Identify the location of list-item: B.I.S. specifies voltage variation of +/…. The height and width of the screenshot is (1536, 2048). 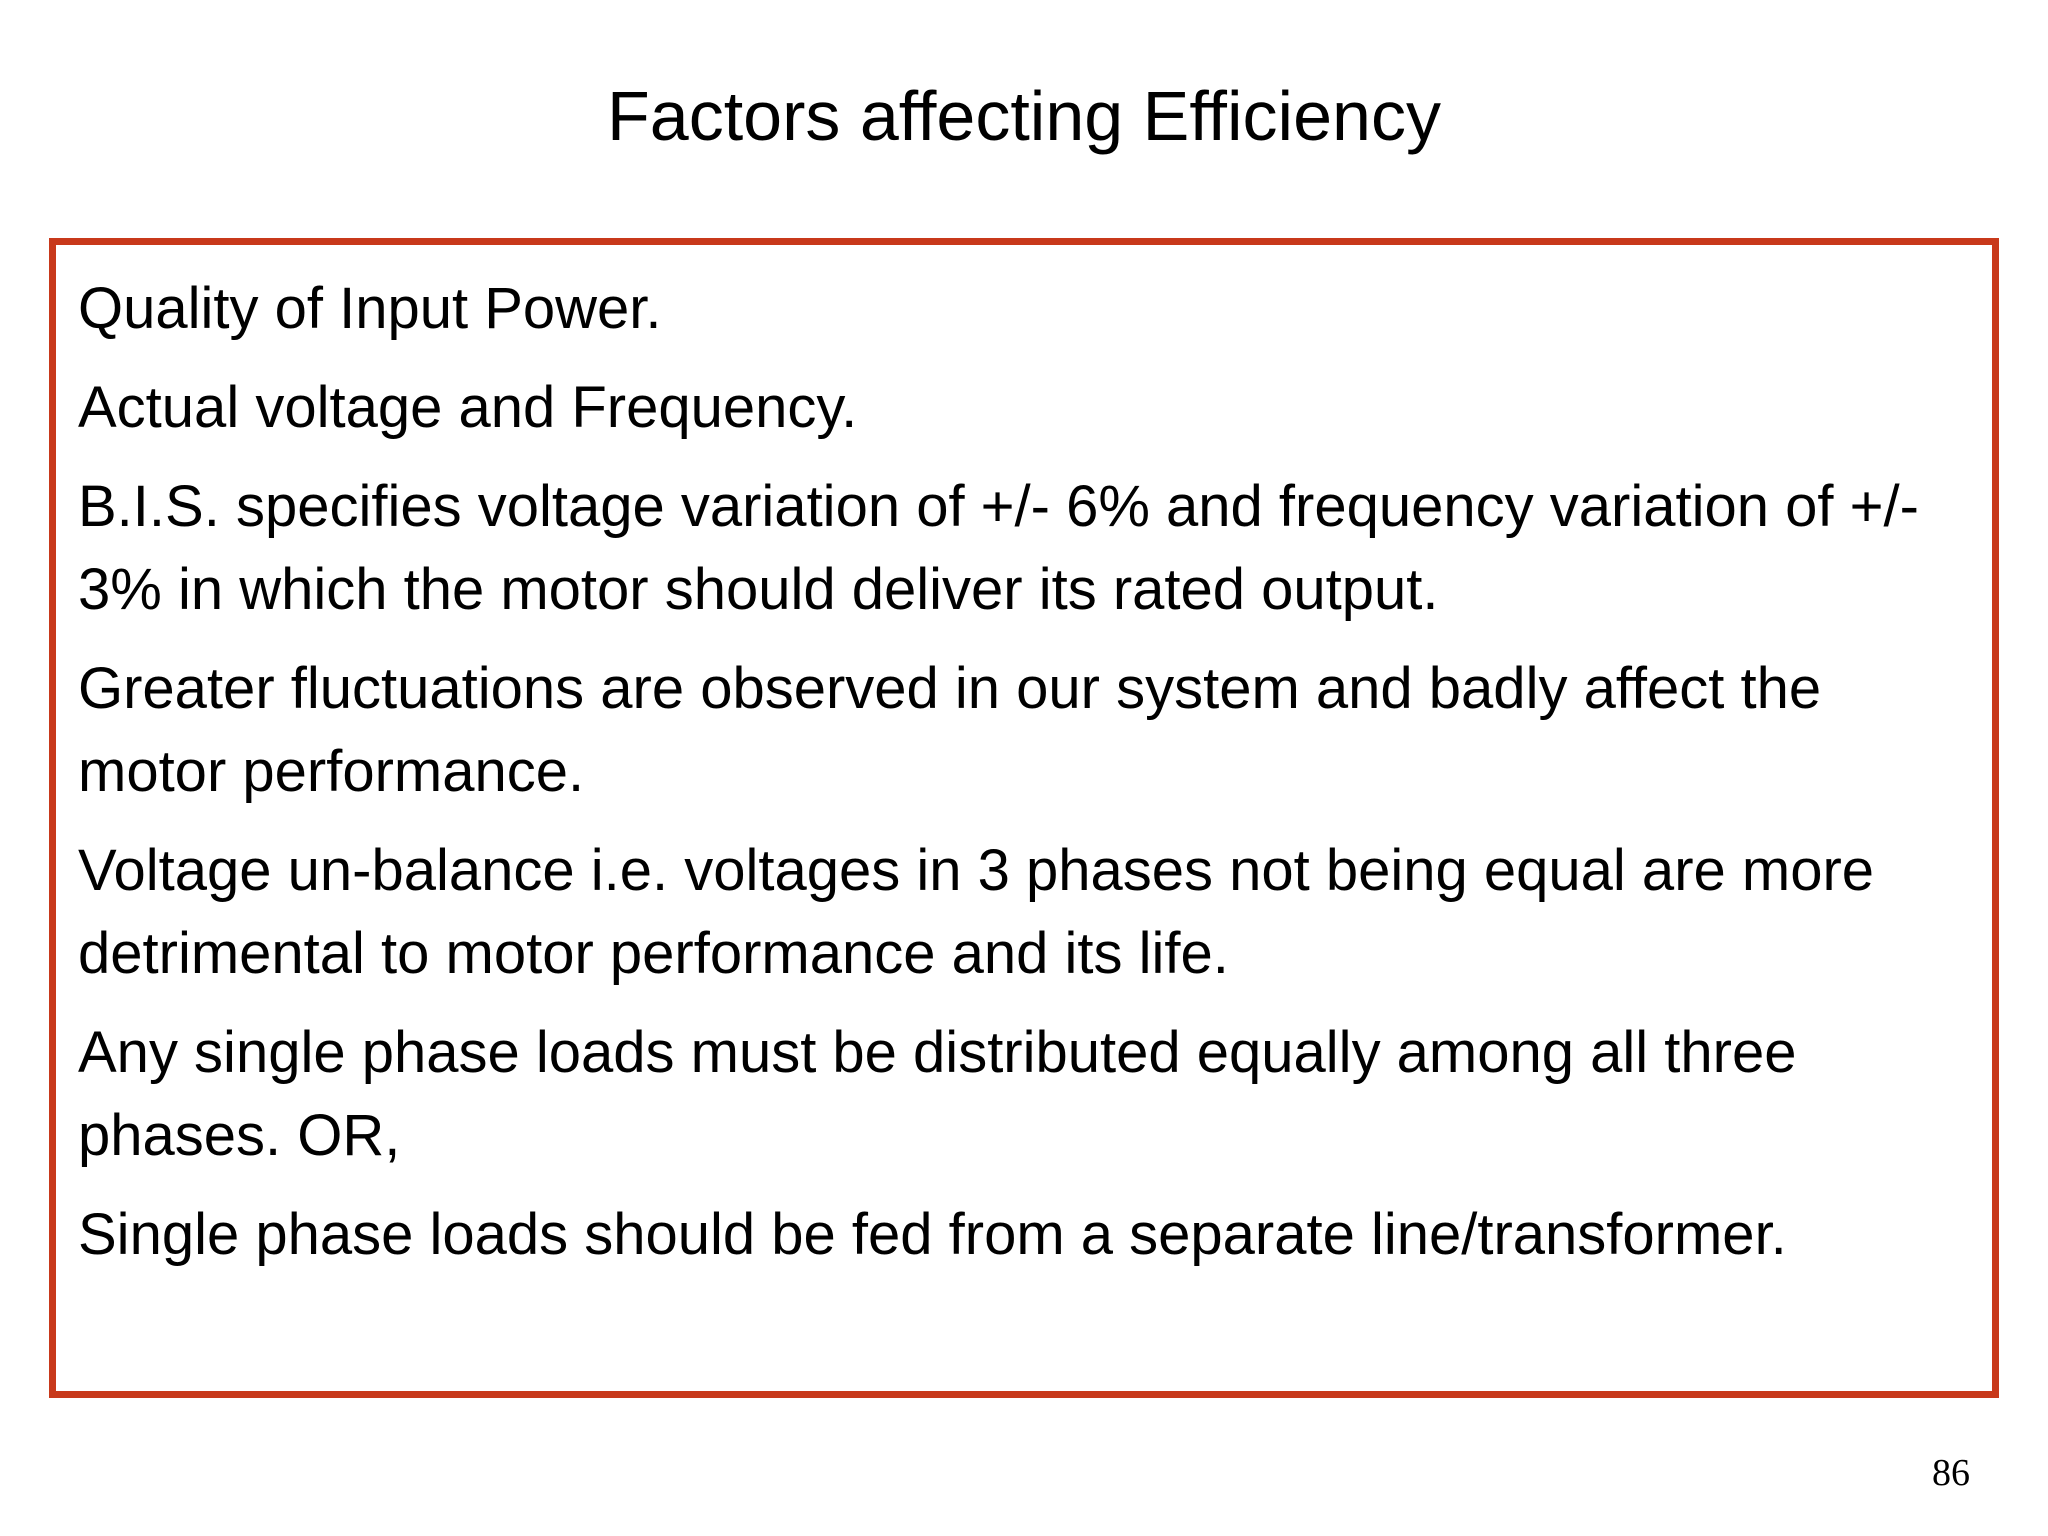
(998, 548).